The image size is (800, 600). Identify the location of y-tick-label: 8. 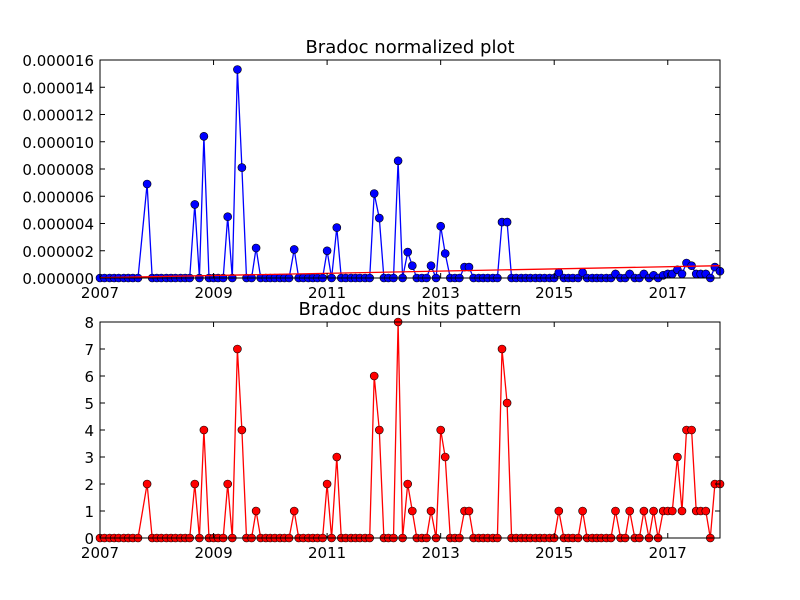
(89, 323).